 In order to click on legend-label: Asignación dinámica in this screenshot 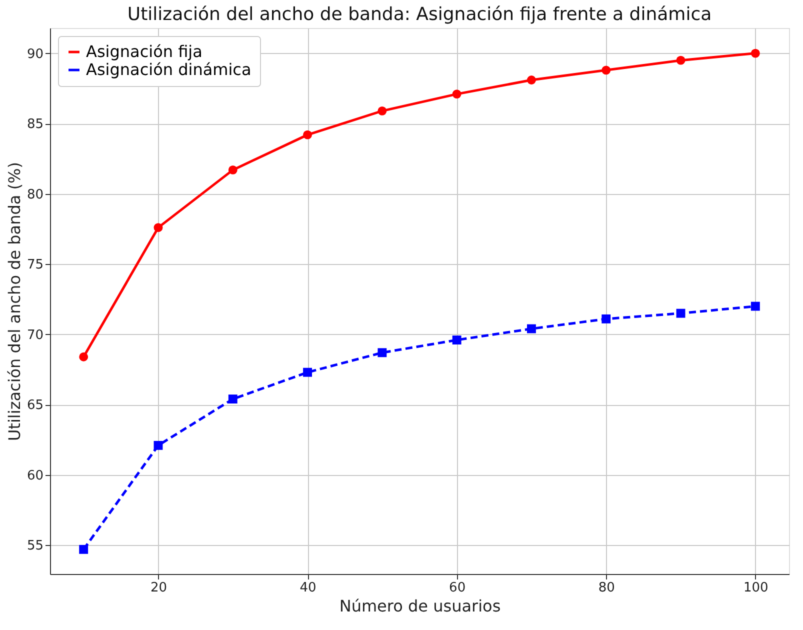, I will do `click(169, 69)`.